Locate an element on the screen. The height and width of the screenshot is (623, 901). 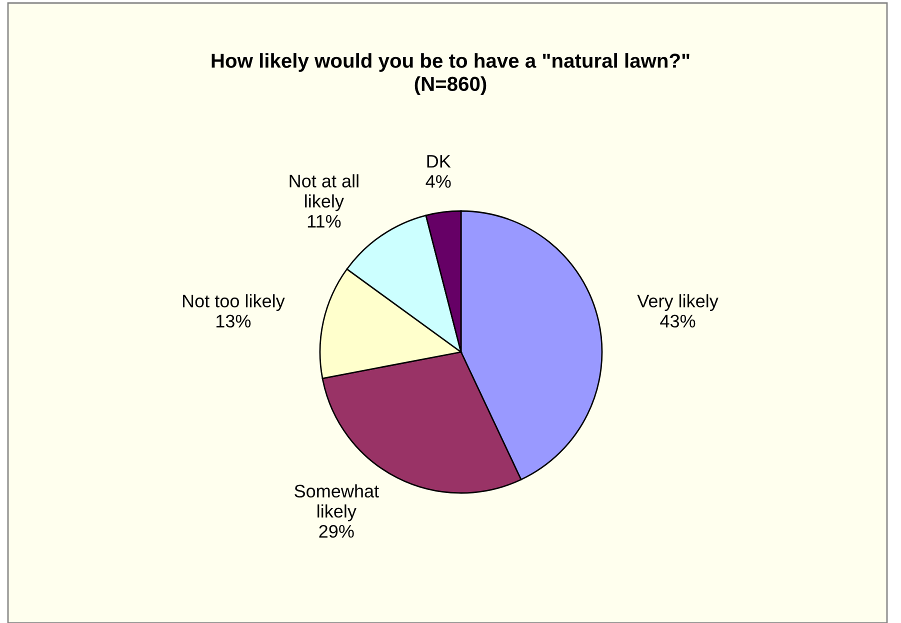
data-label: 4% is located at coordinates (438, 181).